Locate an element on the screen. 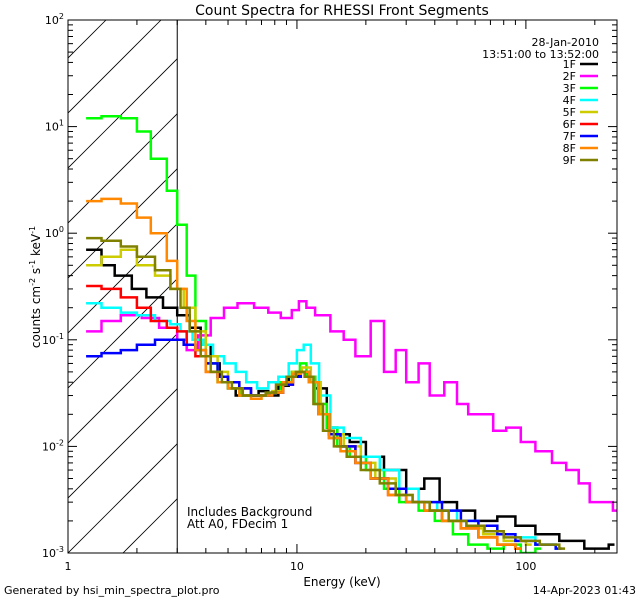 The image size is (640, 600). y-tick-label: 10⁻¹ is located at coordinates (53, 339).